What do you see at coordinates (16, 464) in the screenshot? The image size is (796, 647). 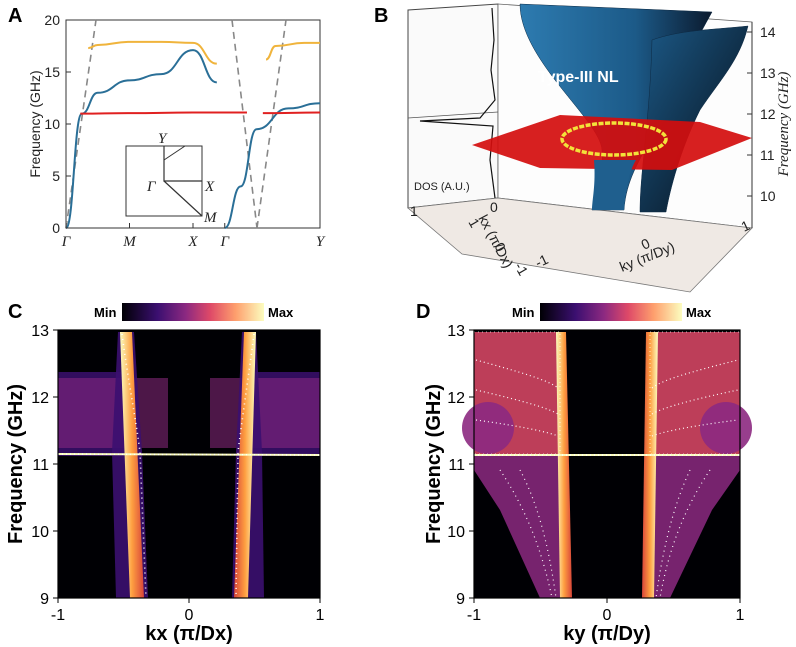 I see `panel-c-ylabel: Frequency (GHz)` at bounding box center [16, 464].